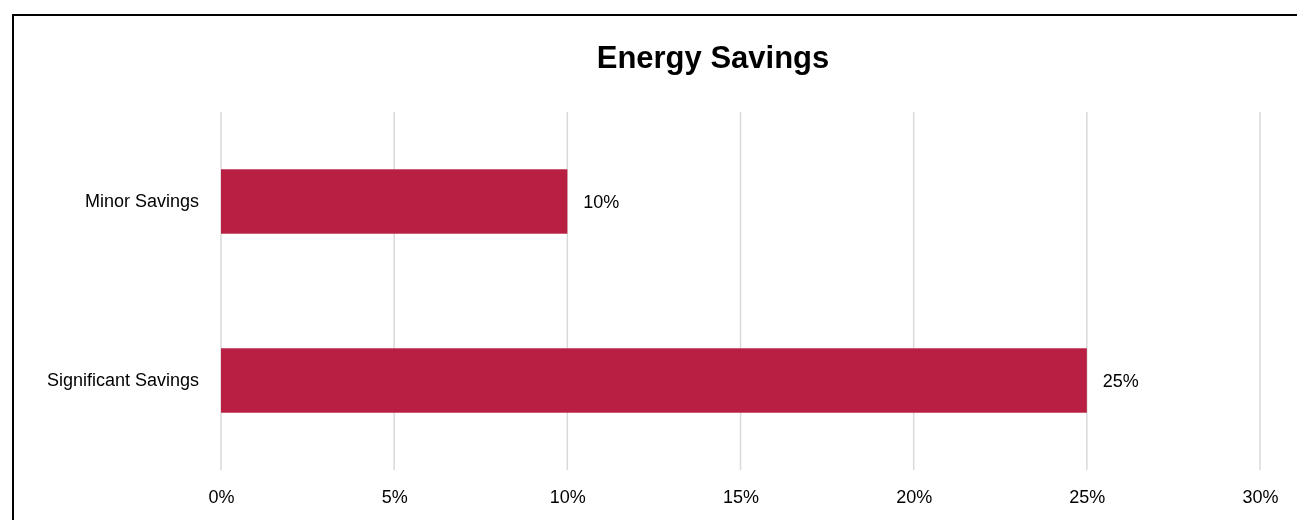 Image resolution: width=1297 pixels, height=520 pixels. Describe the element at coordinates (713, 57) in the screenshot. I see `chart-title: Energy Savings` at that location.